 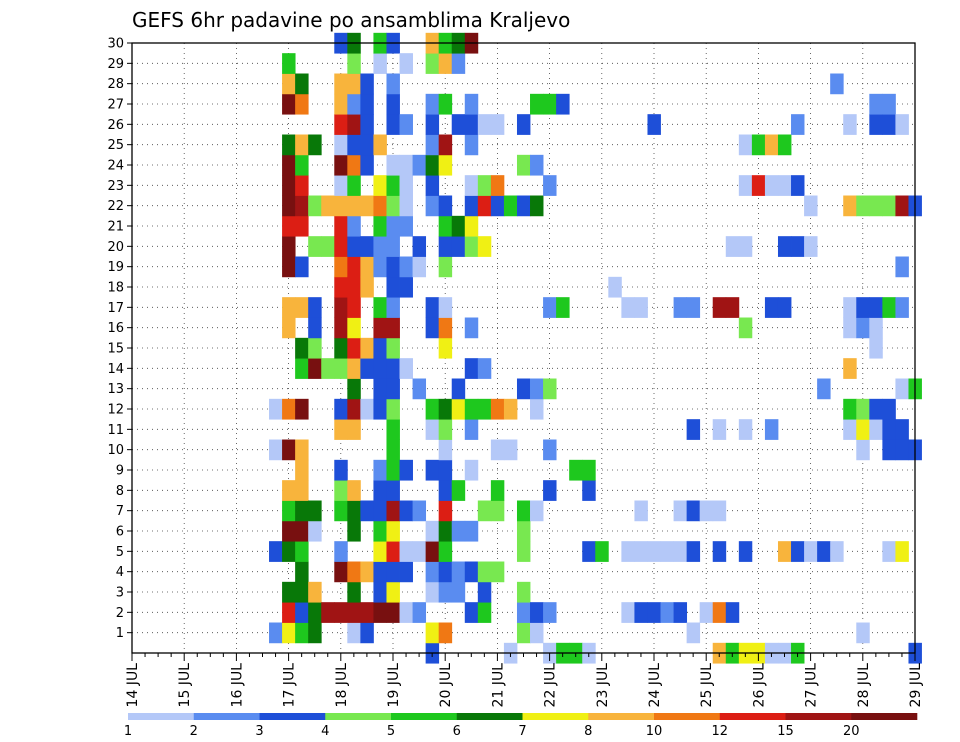 What do you see at coordinates (120, 572) in the screenshot?
I see `y-tick-label: 4` at bounding box center [120, 572].